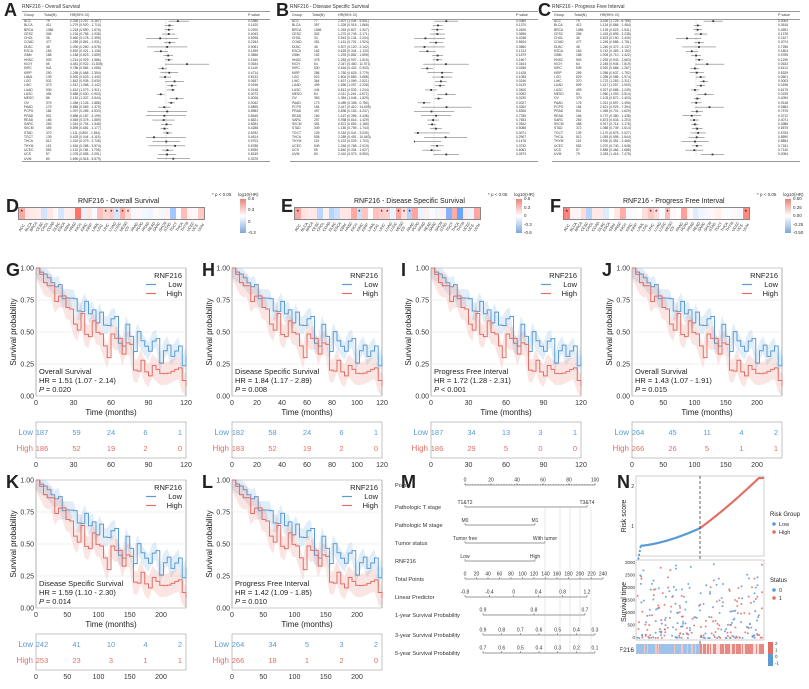 The width and height of the screenshot is (809, 689). Describe the element at coordinates (296, 72) in the screenshot. I see `forest-cancer: KIRP` at that location.